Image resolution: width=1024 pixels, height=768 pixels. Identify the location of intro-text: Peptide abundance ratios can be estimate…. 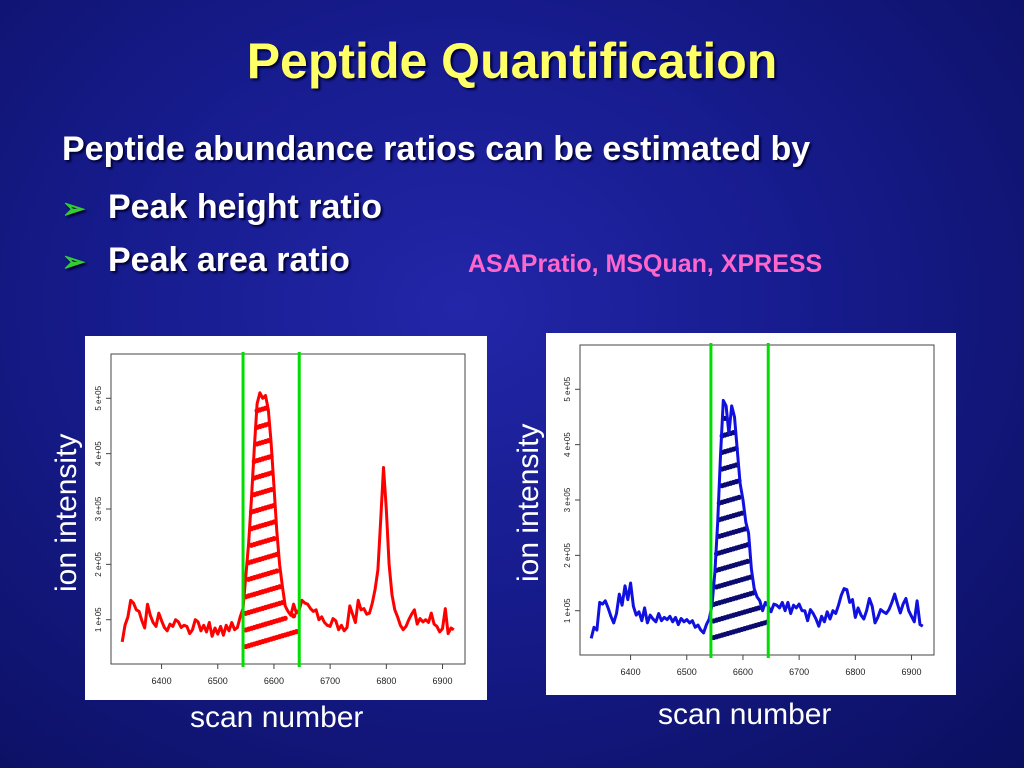
(436, 149).